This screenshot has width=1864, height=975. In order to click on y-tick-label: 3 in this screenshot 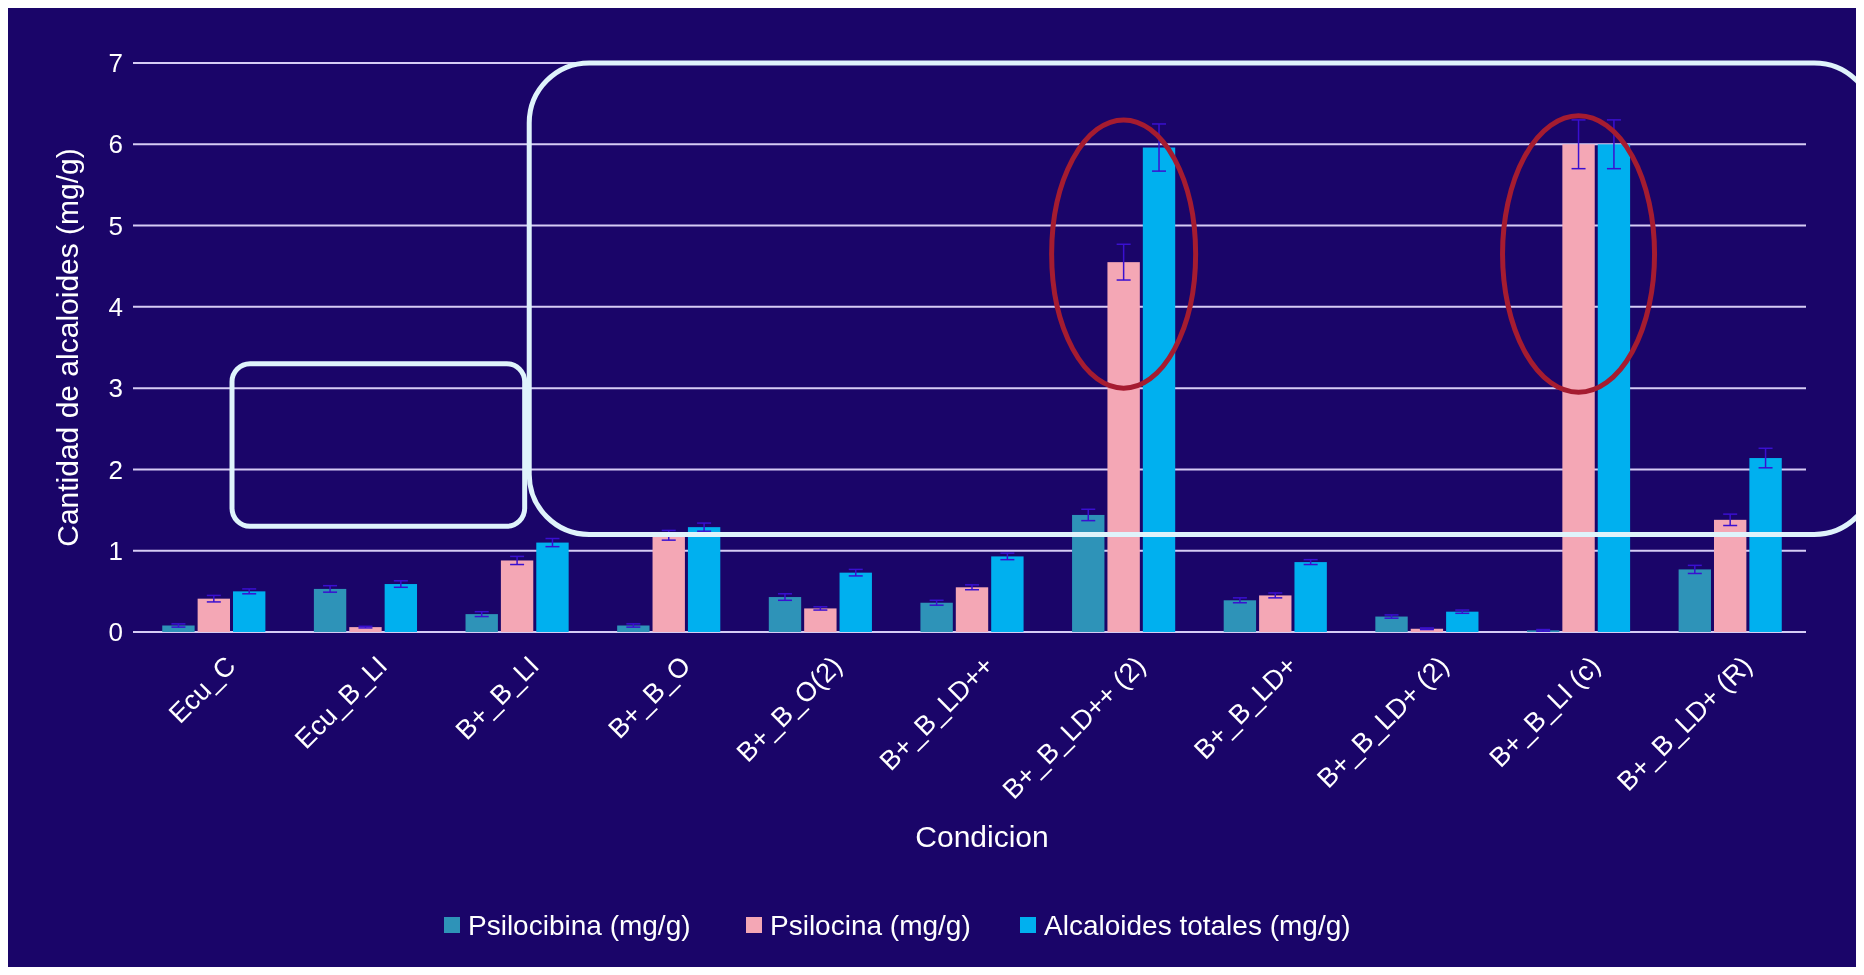, I will do `click(115, 388)`.